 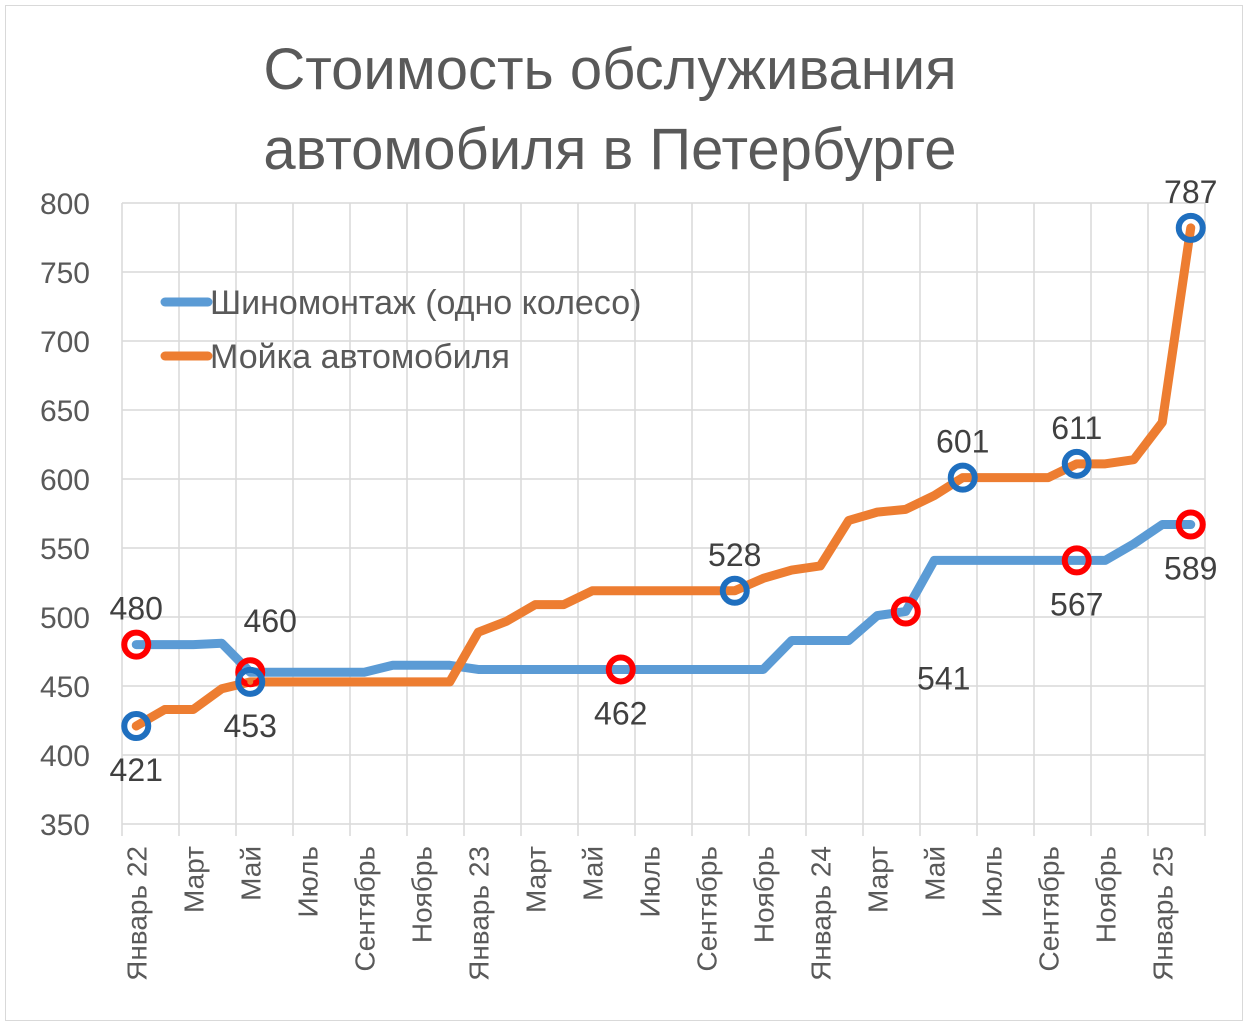 What do you see at coordinates (734, 555) in the screenshot?
I see `data-label: 528` at bounding box center [734, 555].